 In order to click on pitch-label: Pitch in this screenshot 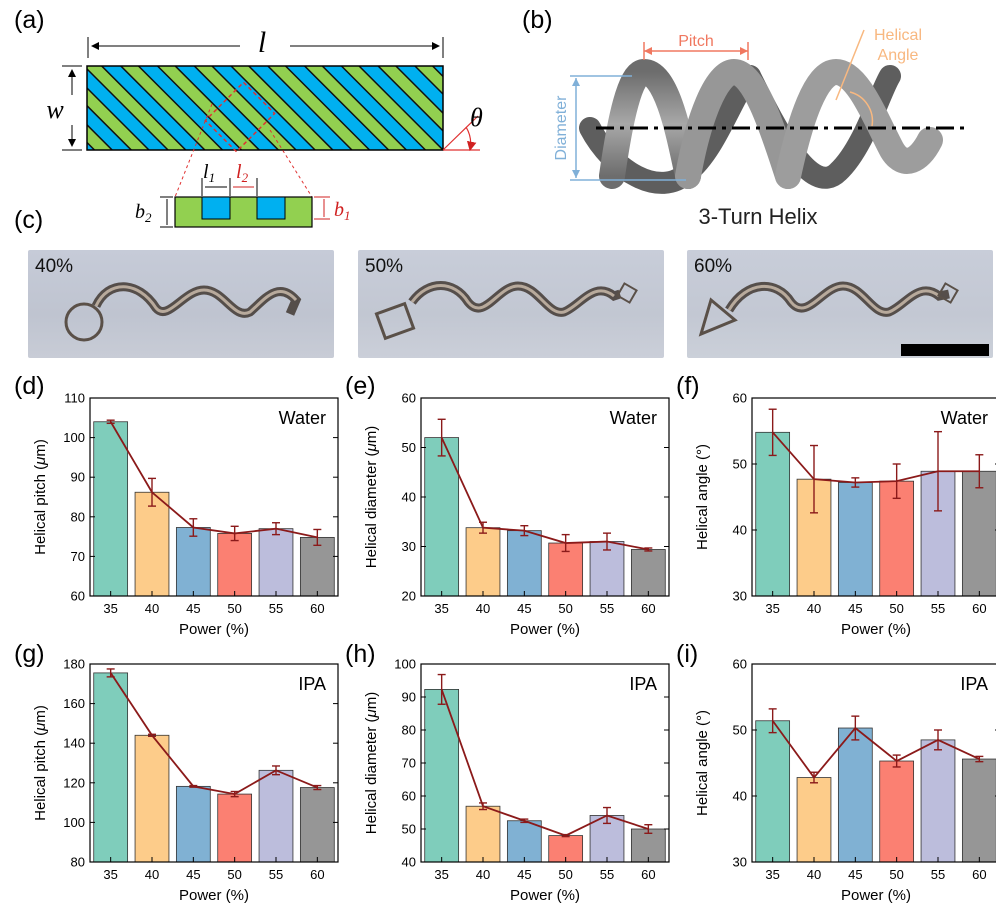, I will do `click(696, 41)`.